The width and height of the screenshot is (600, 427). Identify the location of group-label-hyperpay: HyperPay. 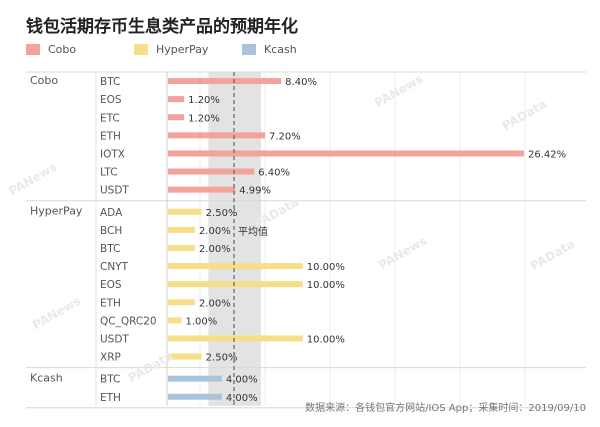
(56, 211).